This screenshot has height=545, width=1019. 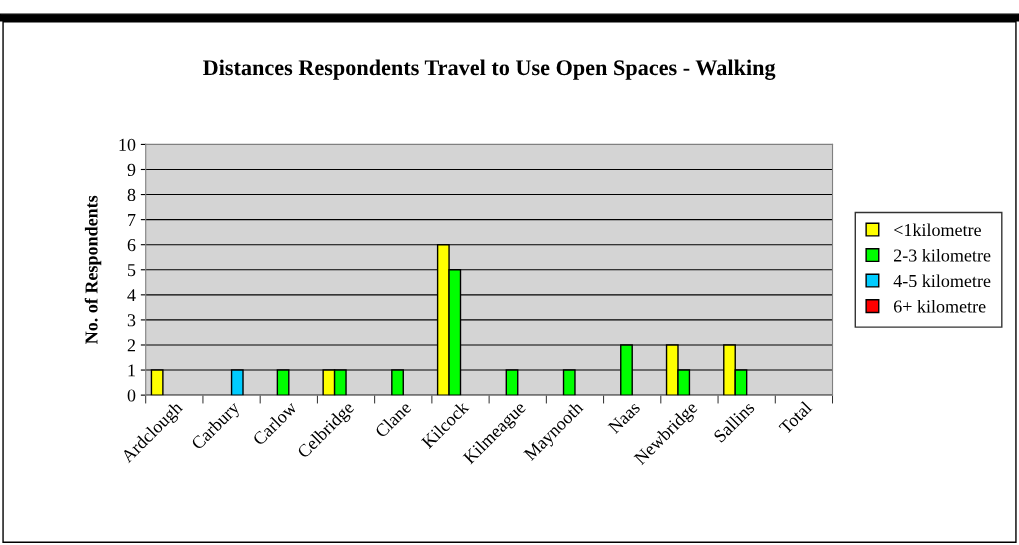 What do you see at coordinates (93, 269) in the screenshot?
I see `y-axis-title: No. of Respondents` at bounding box center [93, 269].